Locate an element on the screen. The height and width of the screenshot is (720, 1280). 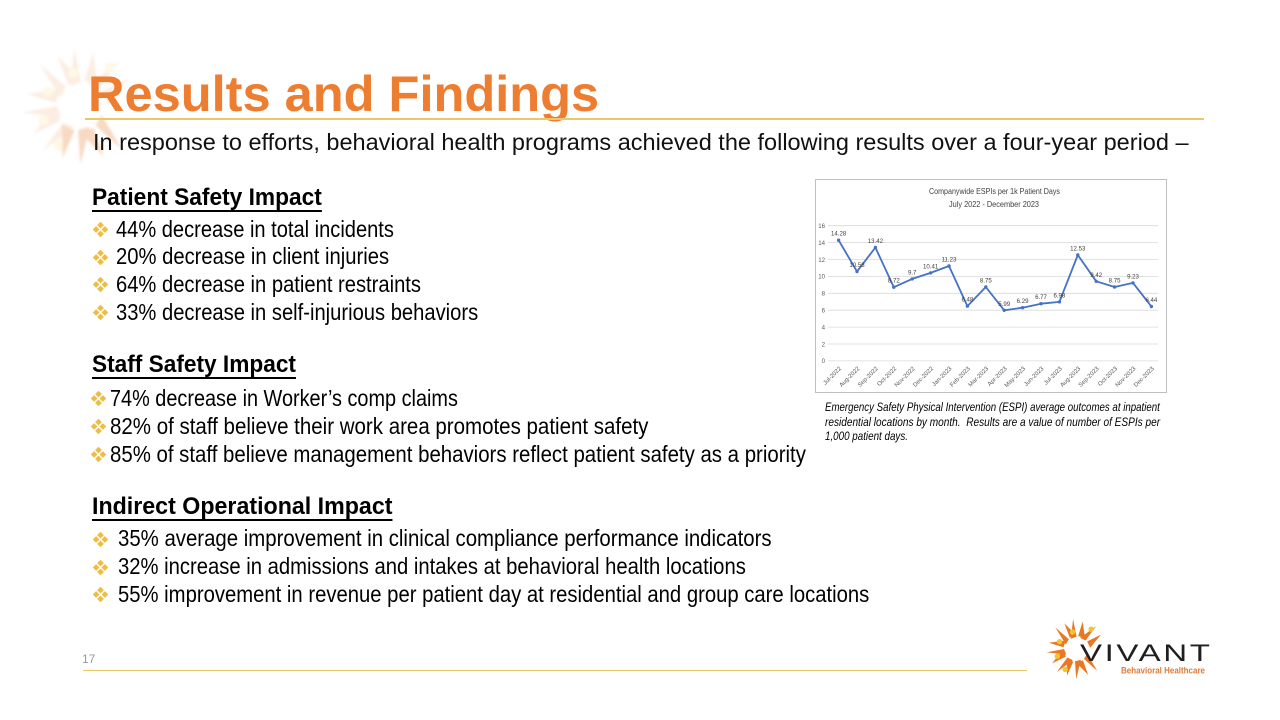
svg-text: July 2022 - December 2023 is located at coordinates (994, 204).